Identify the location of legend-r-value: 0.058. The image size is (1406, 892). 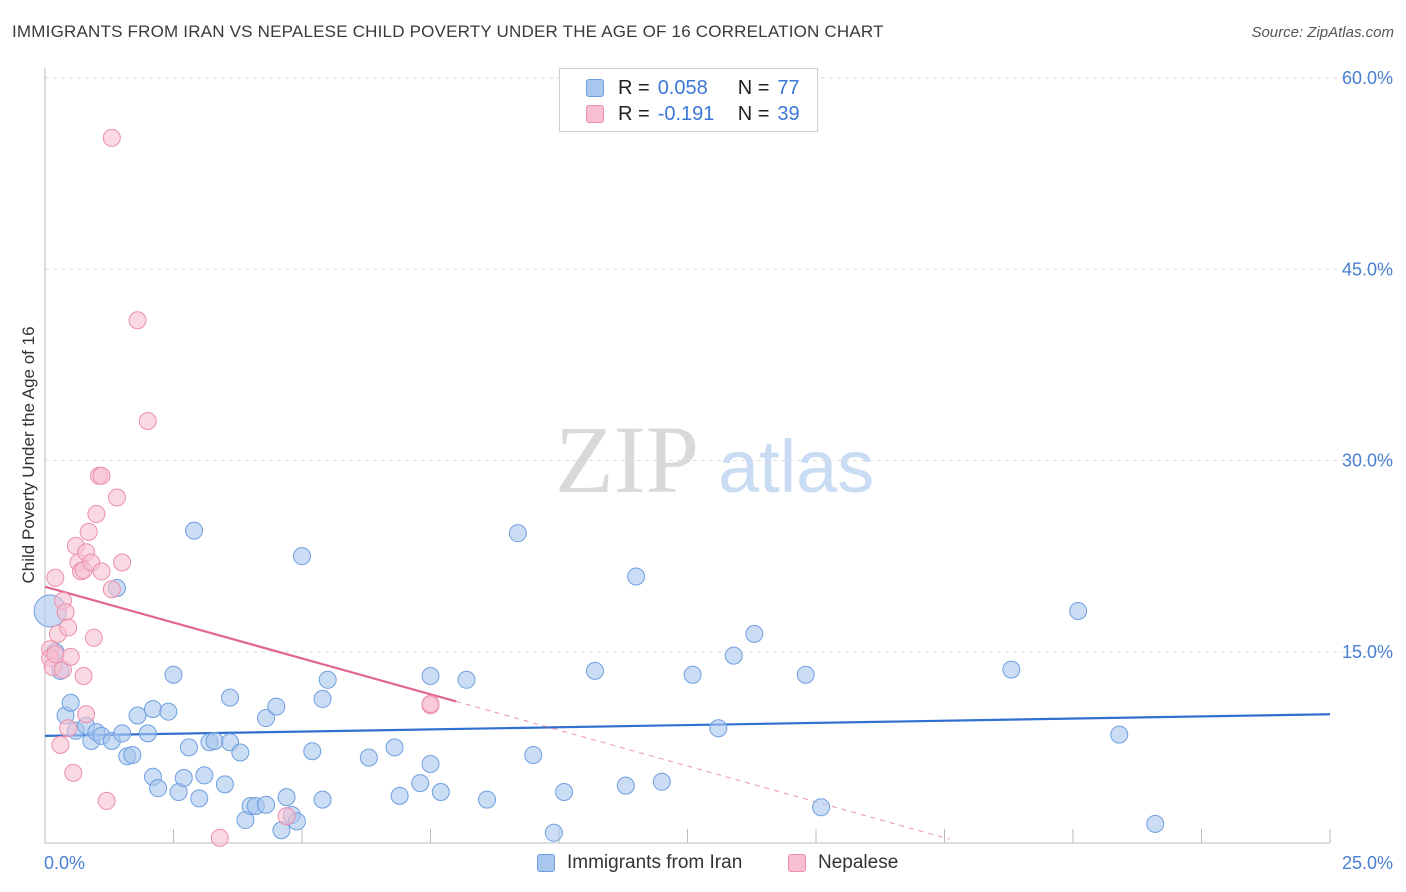
(682, 87).